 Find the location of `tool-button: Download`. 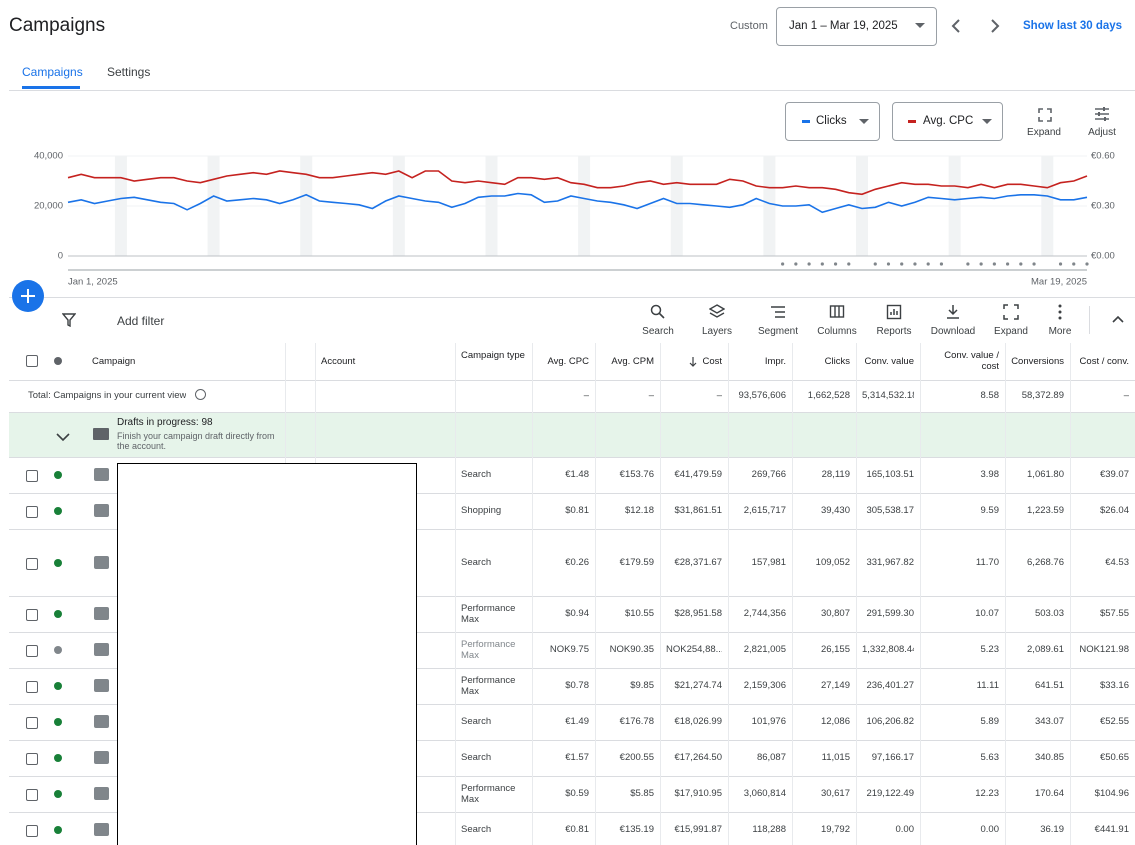

tool-button: Download is located at coordinates (953, 331).